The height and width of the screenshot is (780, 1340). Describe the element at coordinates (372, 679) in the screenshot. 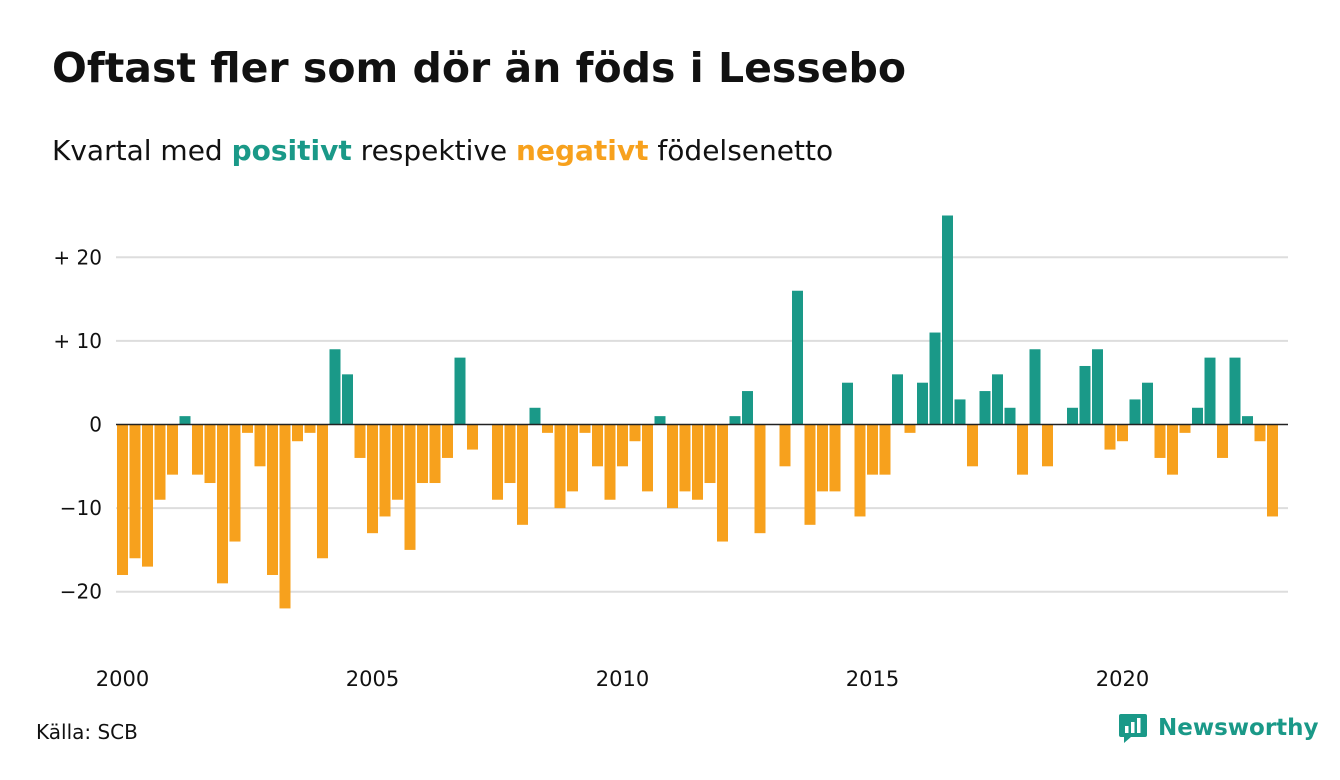

I see `x-tick-label: 2005` at that location.